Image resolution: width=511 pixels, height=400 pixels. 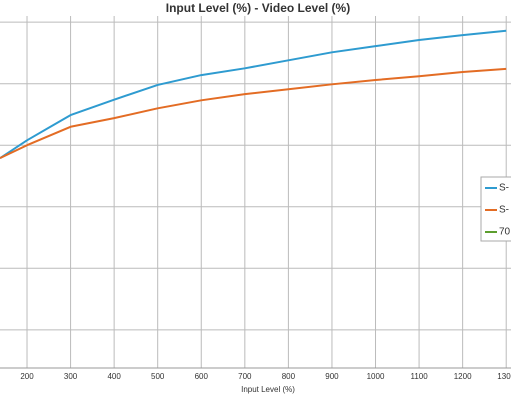 I want to click on x-tick-label: 1100, so click(x=419, y=376).